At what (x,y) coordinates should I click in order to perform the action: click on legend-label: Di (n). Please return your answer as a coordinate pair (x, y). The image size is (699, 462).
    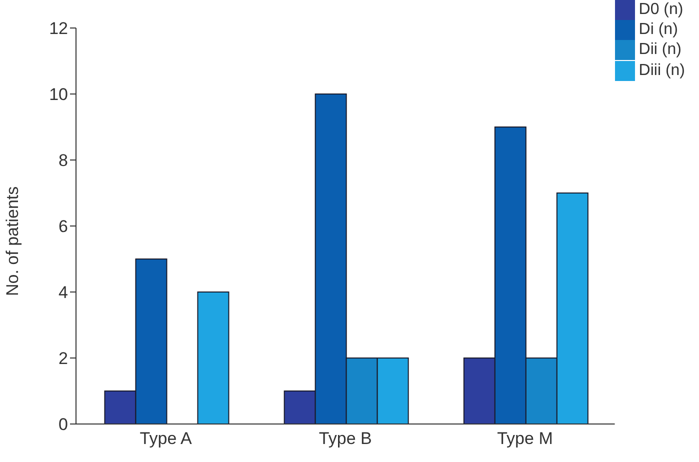
    Looking at the image, I should click on (658, 29).